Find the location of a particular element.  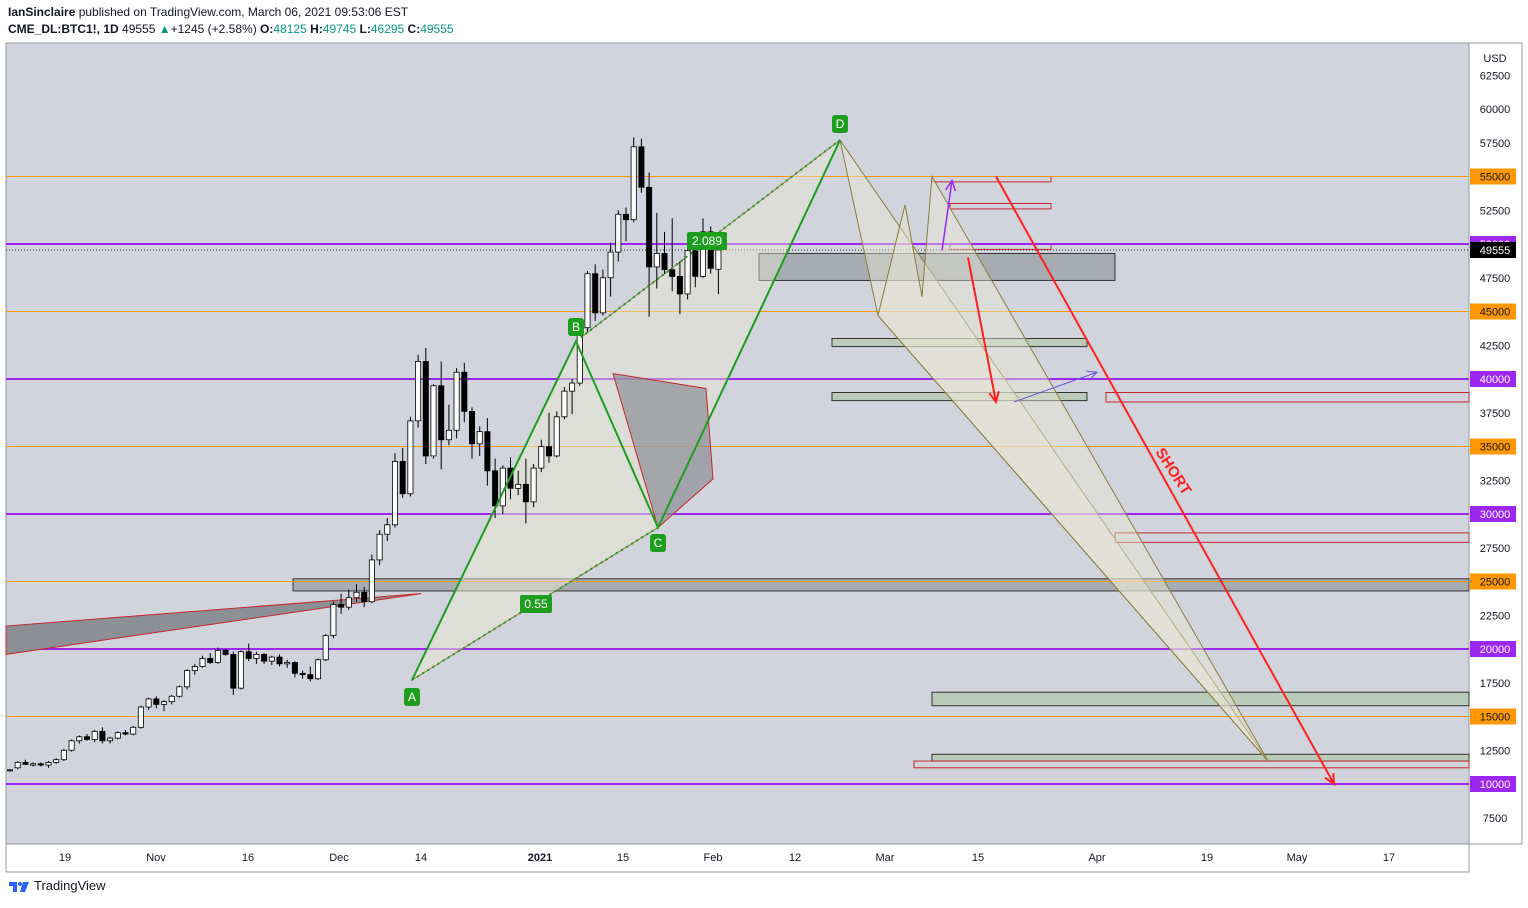

y-tick-label: 37500 is located at coordinates (1495, 414).